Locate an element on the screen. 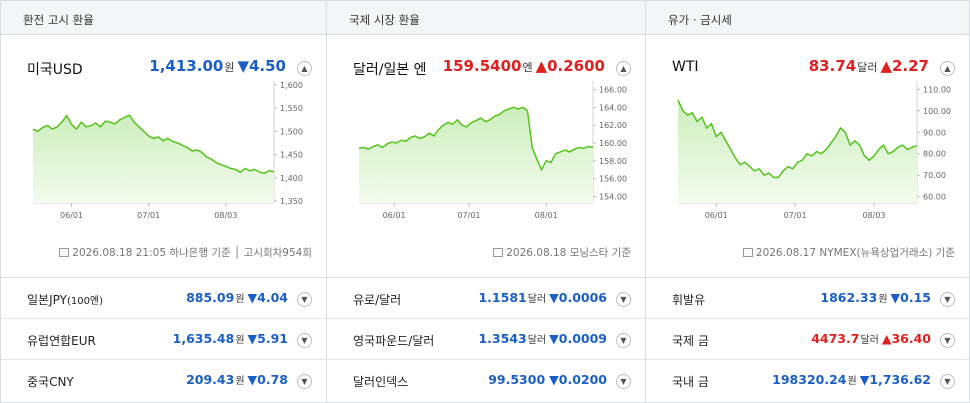 The width and height of the screenshot is (970, 403). y-tick-label: 110.00 is located at coordinates (937, 89).